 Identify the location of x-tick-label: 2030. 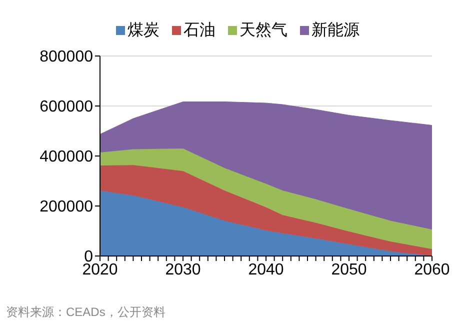
(183, 269).